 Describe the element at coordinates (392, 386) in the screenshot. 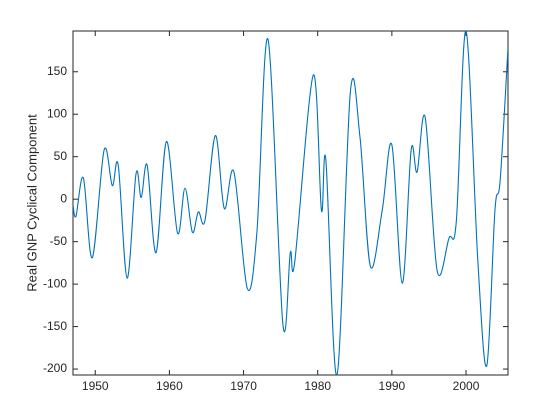

I see `x-tick-label: 1990` at that location.